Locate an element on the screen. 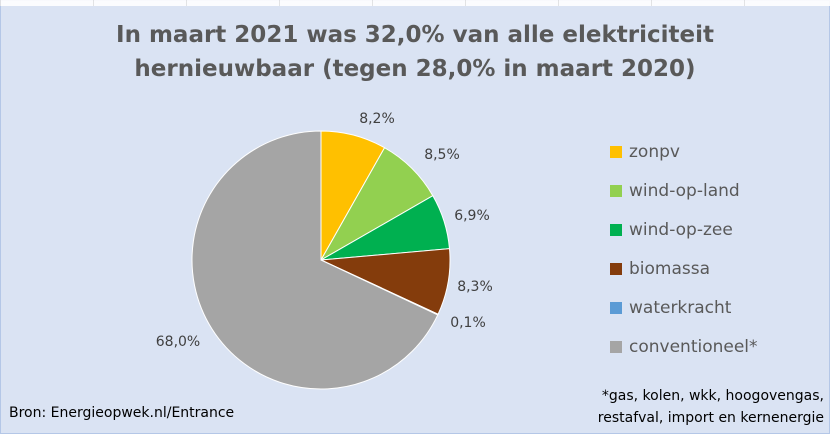 The image size is (830, 434). legend-swatch-wind-op-land is located at coordinates (616, 190).